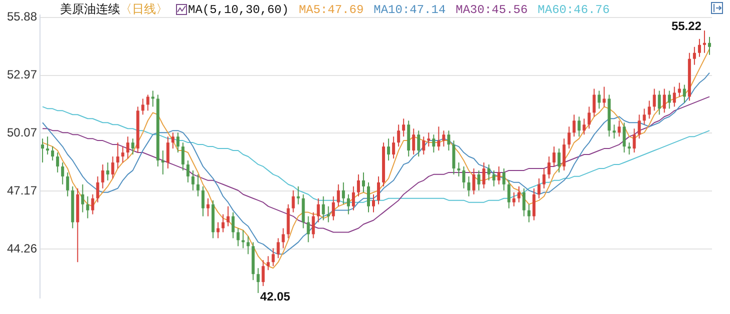 This screenshot has width=730, height=314. I want to click on annotation: 55.22, so click(686, 25).